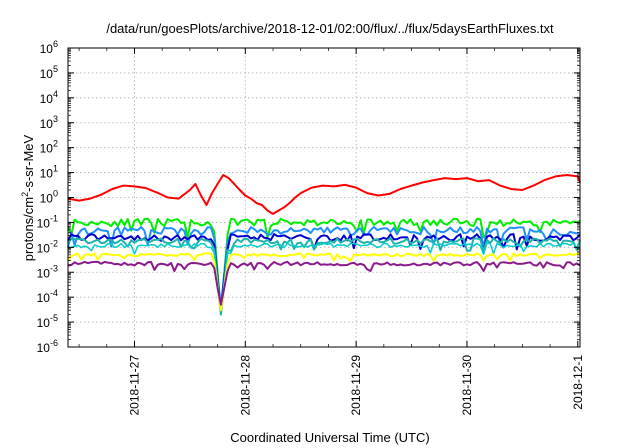  I want to click on y-tick-label: 10¹, so click(49, 172).